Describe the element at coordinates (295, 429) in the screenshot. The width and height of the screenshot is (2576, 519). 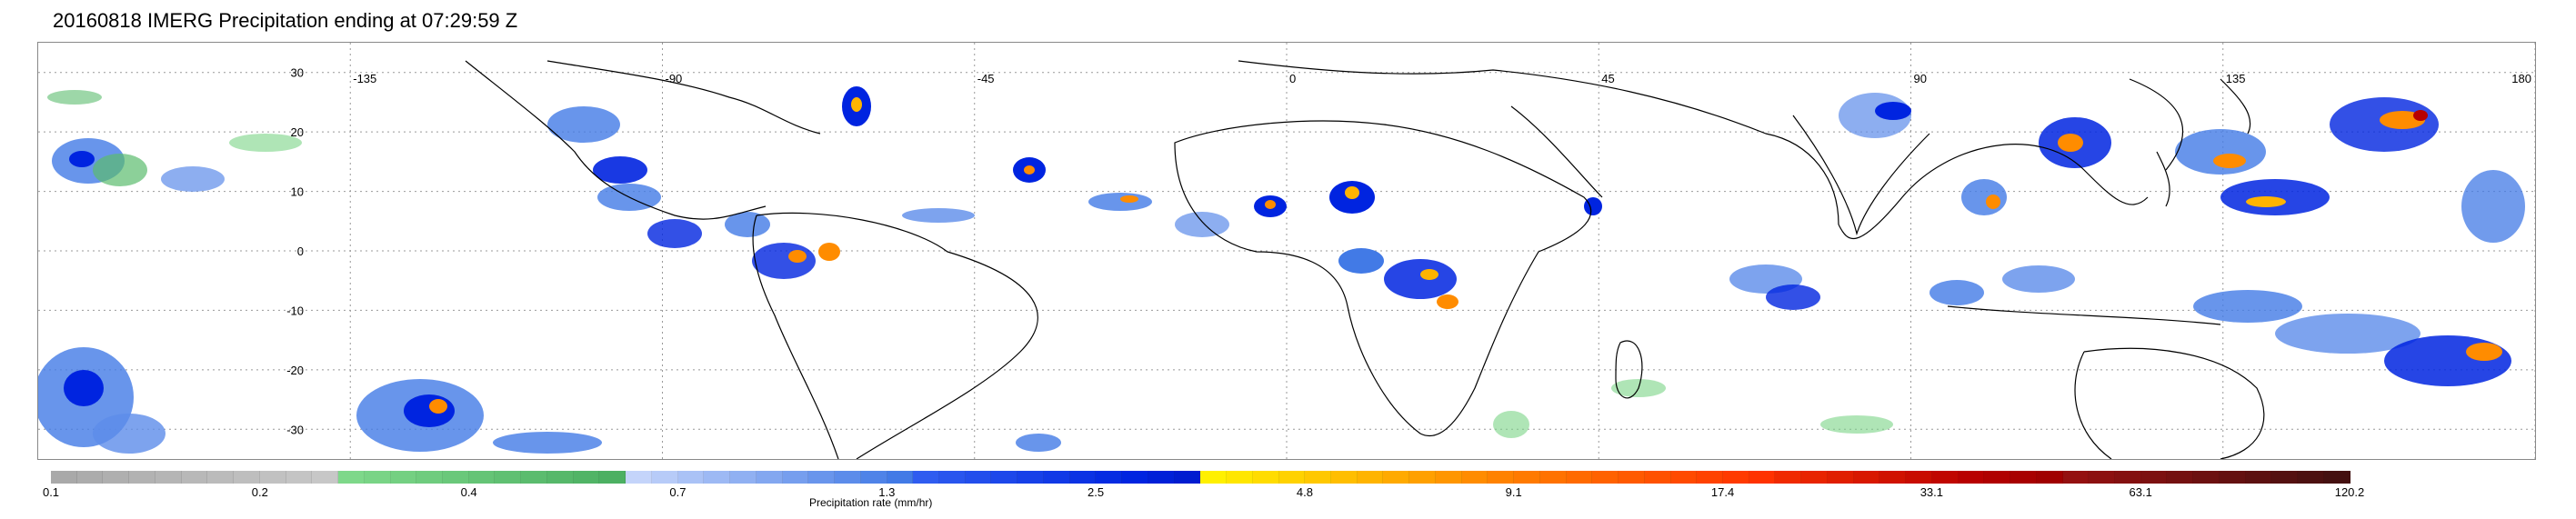
I see `latitude-label: -30` at that location.